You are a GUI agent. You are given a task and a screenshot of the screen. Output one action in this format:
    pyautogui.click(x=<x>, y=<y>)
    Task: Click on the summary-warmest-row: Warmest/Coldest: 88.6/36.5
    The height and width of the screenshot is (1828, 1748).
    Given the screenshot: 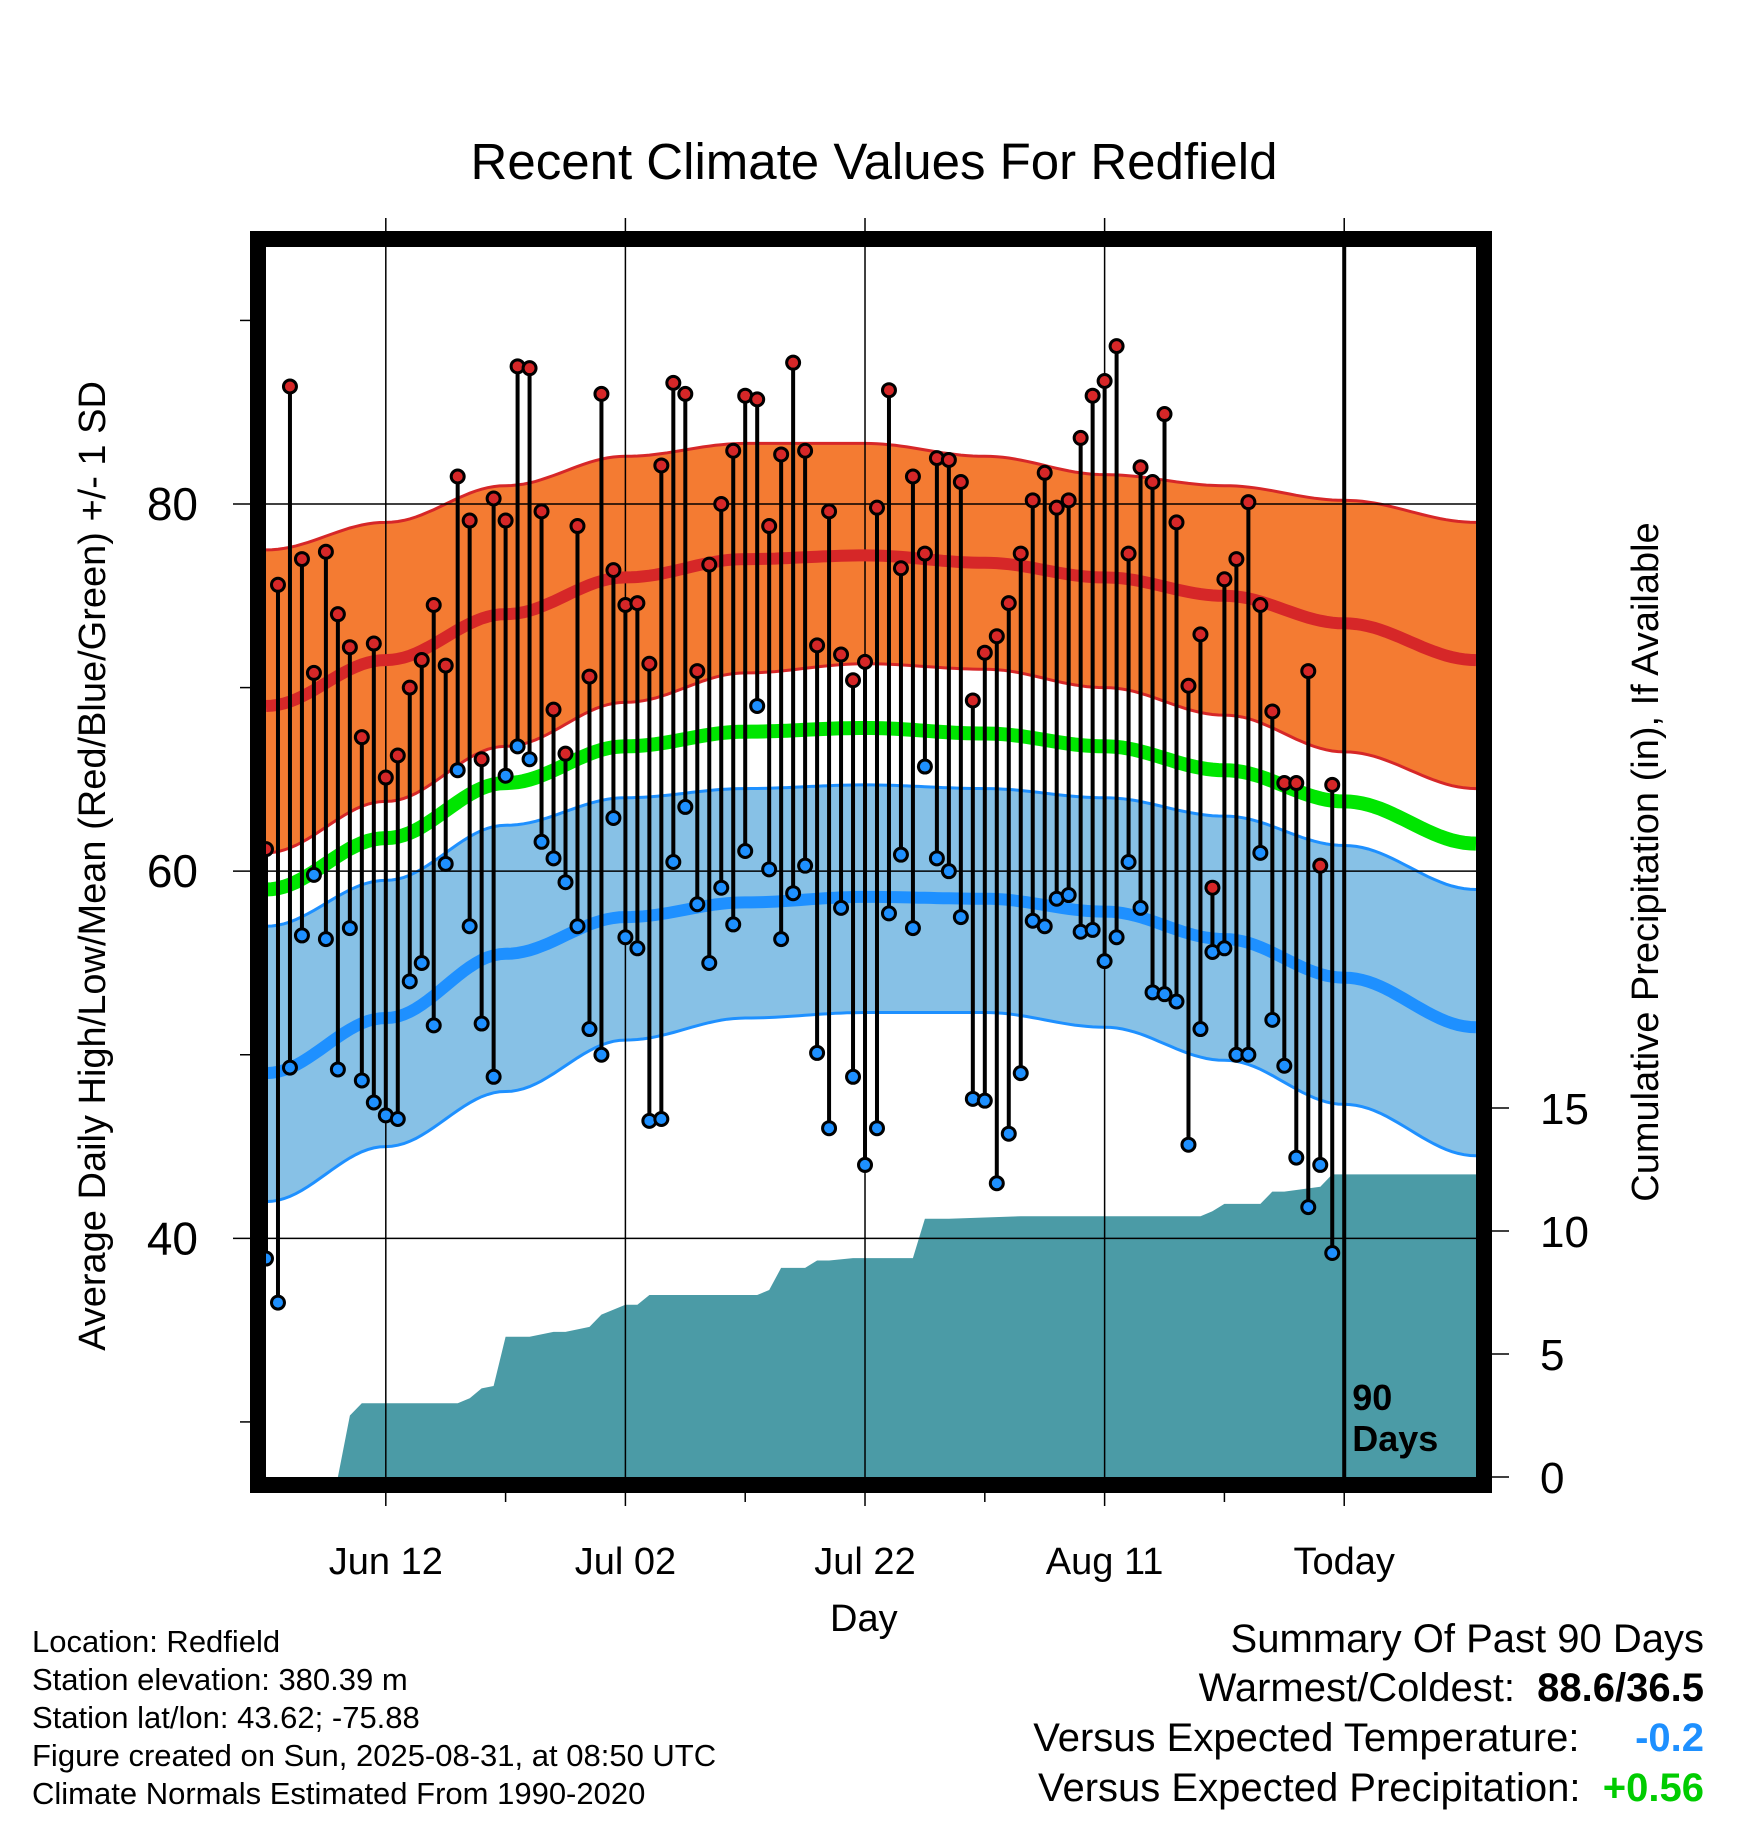 What is the action you would take?
    pyautogui.click(x=1451, y=1688)
    